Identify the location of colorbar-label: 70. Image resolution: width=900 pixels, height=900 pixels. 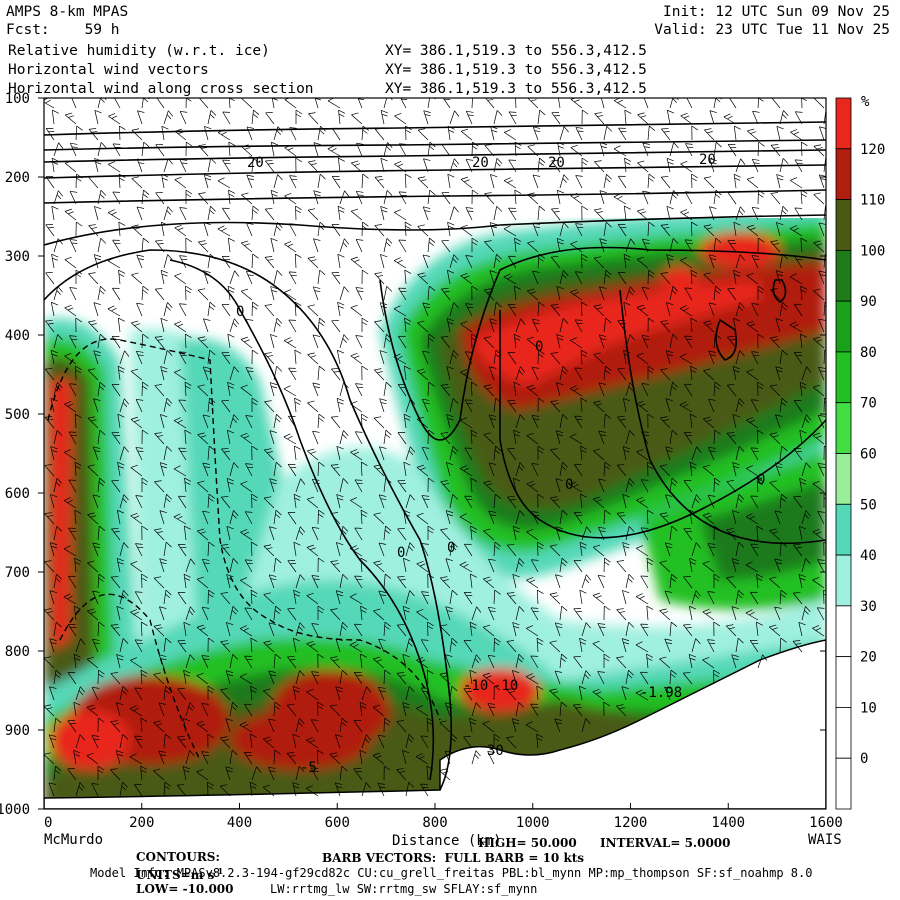
(868, 404).